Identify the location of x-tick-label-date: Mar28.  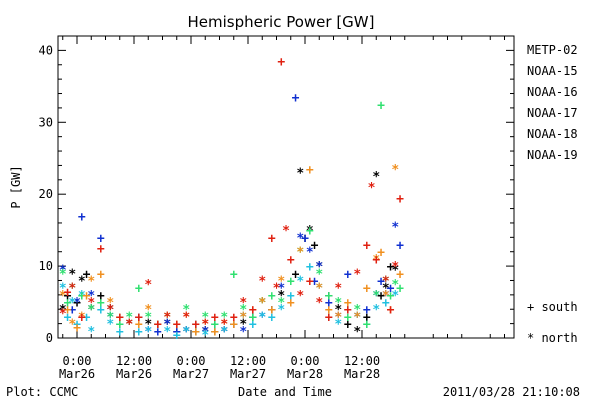
(305, 374).